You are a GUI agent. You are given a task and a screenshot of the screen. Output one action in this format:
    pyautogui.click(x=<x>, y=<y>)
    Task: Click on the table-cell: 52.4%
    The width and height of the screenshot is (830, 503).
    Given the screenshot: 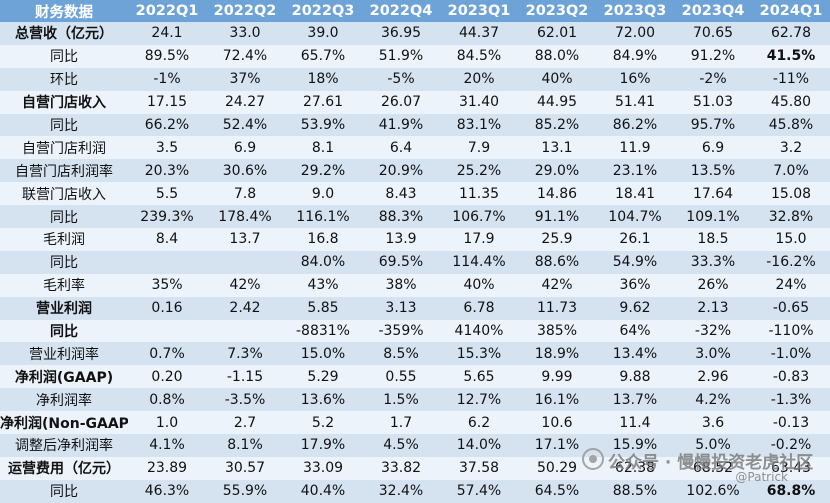 What is the action you would take?
    pyautogui.click(x=245, y=125)
    